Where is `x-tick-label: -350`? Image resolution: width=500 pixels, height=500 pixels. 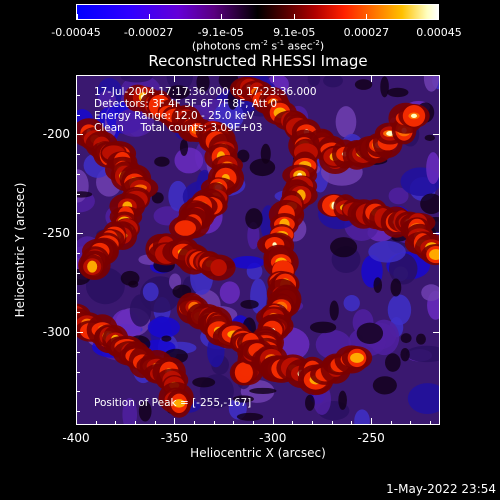
x-tick-label: -350 is located at coordinates (174, 438).